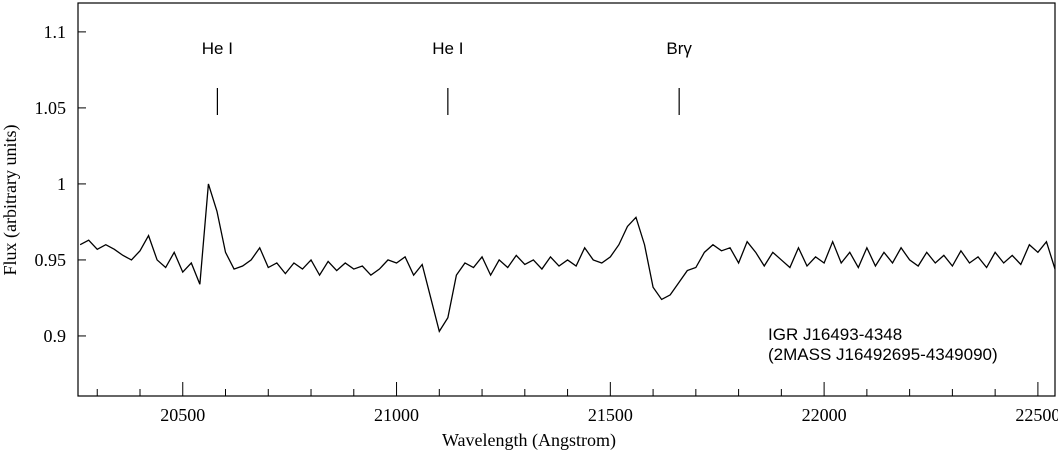 The width and height of the screenshot is (1058, 455). Describe the element at coordinates (55, 32) in the screenshot. I see `y-tick-label: 1.1` at that location.